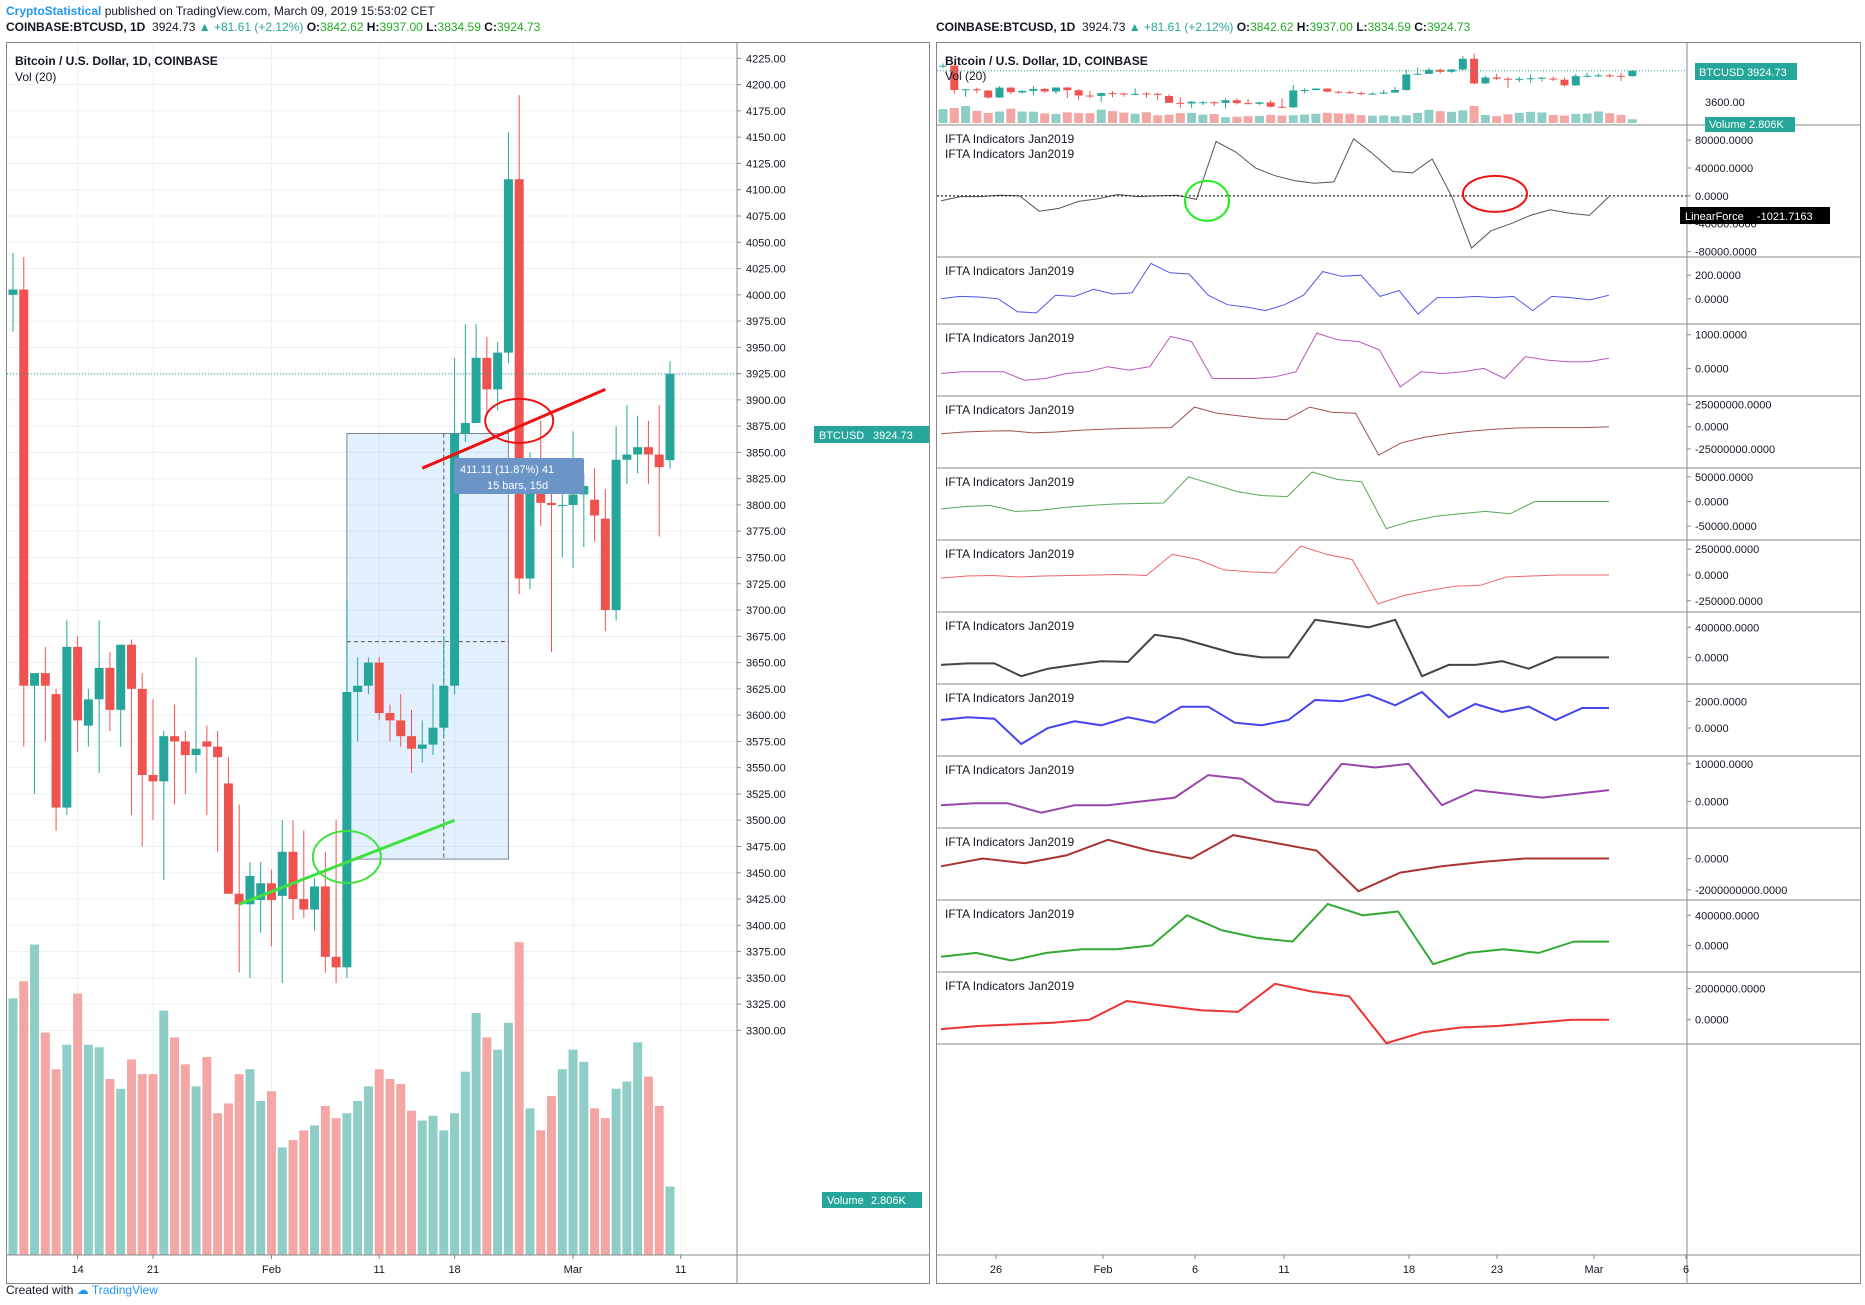  Describe the element at coordinates (251, 27) in the screenshot. I see `change-value: ▲ +81.61 (+2.12%)` at that location.